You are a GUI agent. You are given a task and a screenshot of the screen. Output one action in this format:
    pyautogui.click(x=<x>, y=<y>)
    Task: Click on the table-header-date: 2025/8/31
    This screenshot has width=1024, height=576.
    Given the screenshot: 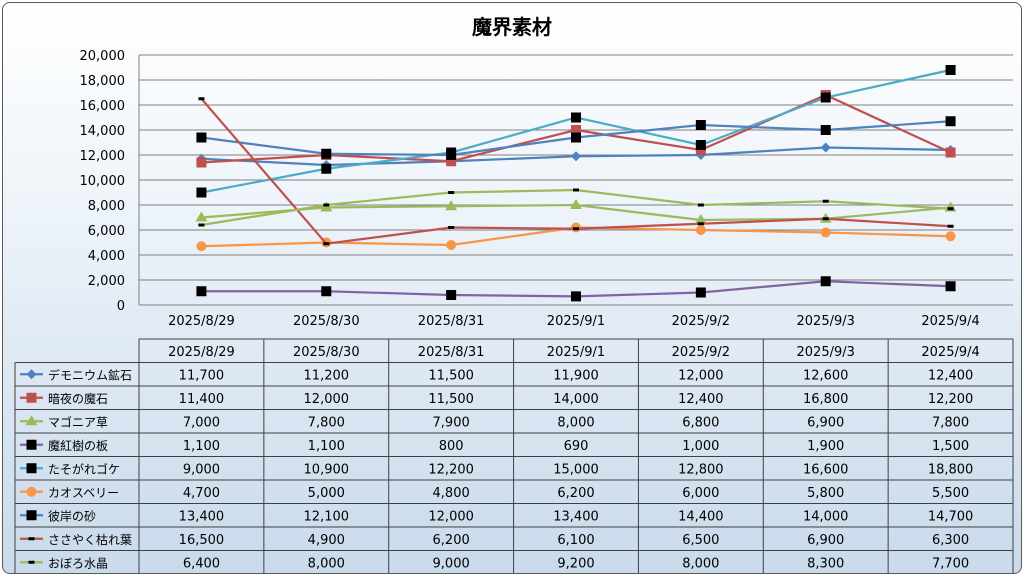 What is the action you would take?
    pyautogui.click(x=451, y=352)
    